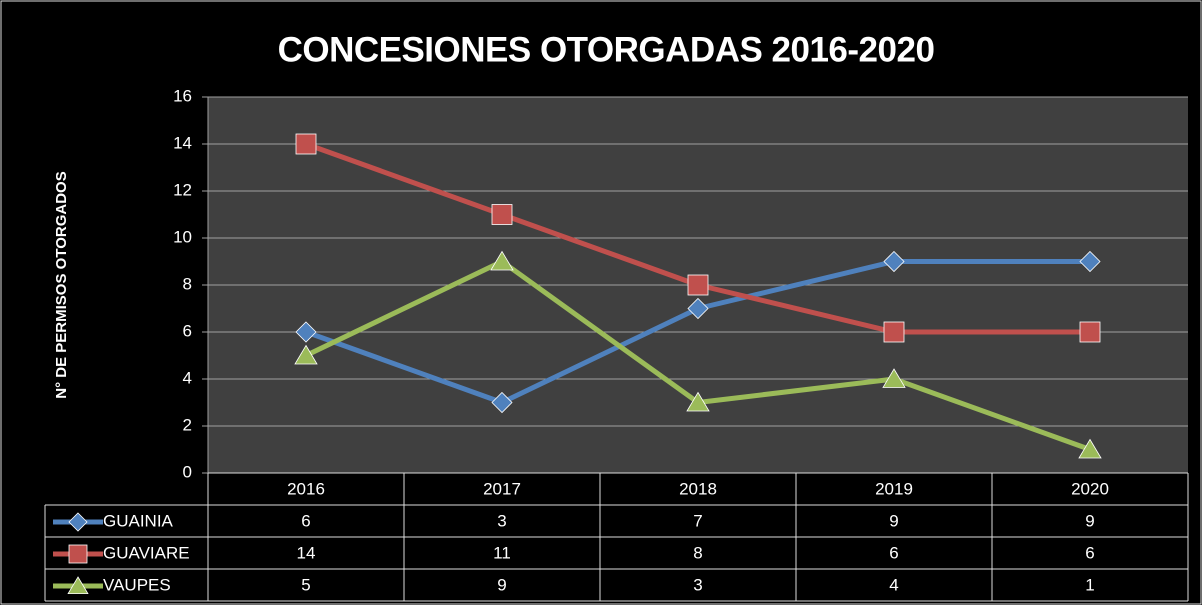  What do you see at coordinates (305, 584) in the screenshot?
I see `table-value: 5` at bounding box center [305, 584].